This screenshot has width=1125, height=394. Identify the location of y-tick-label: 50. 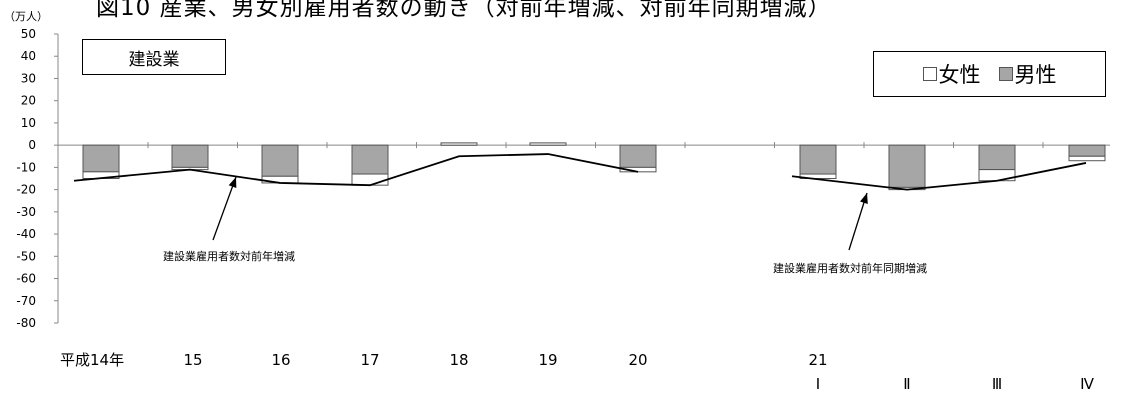
(28, 34).